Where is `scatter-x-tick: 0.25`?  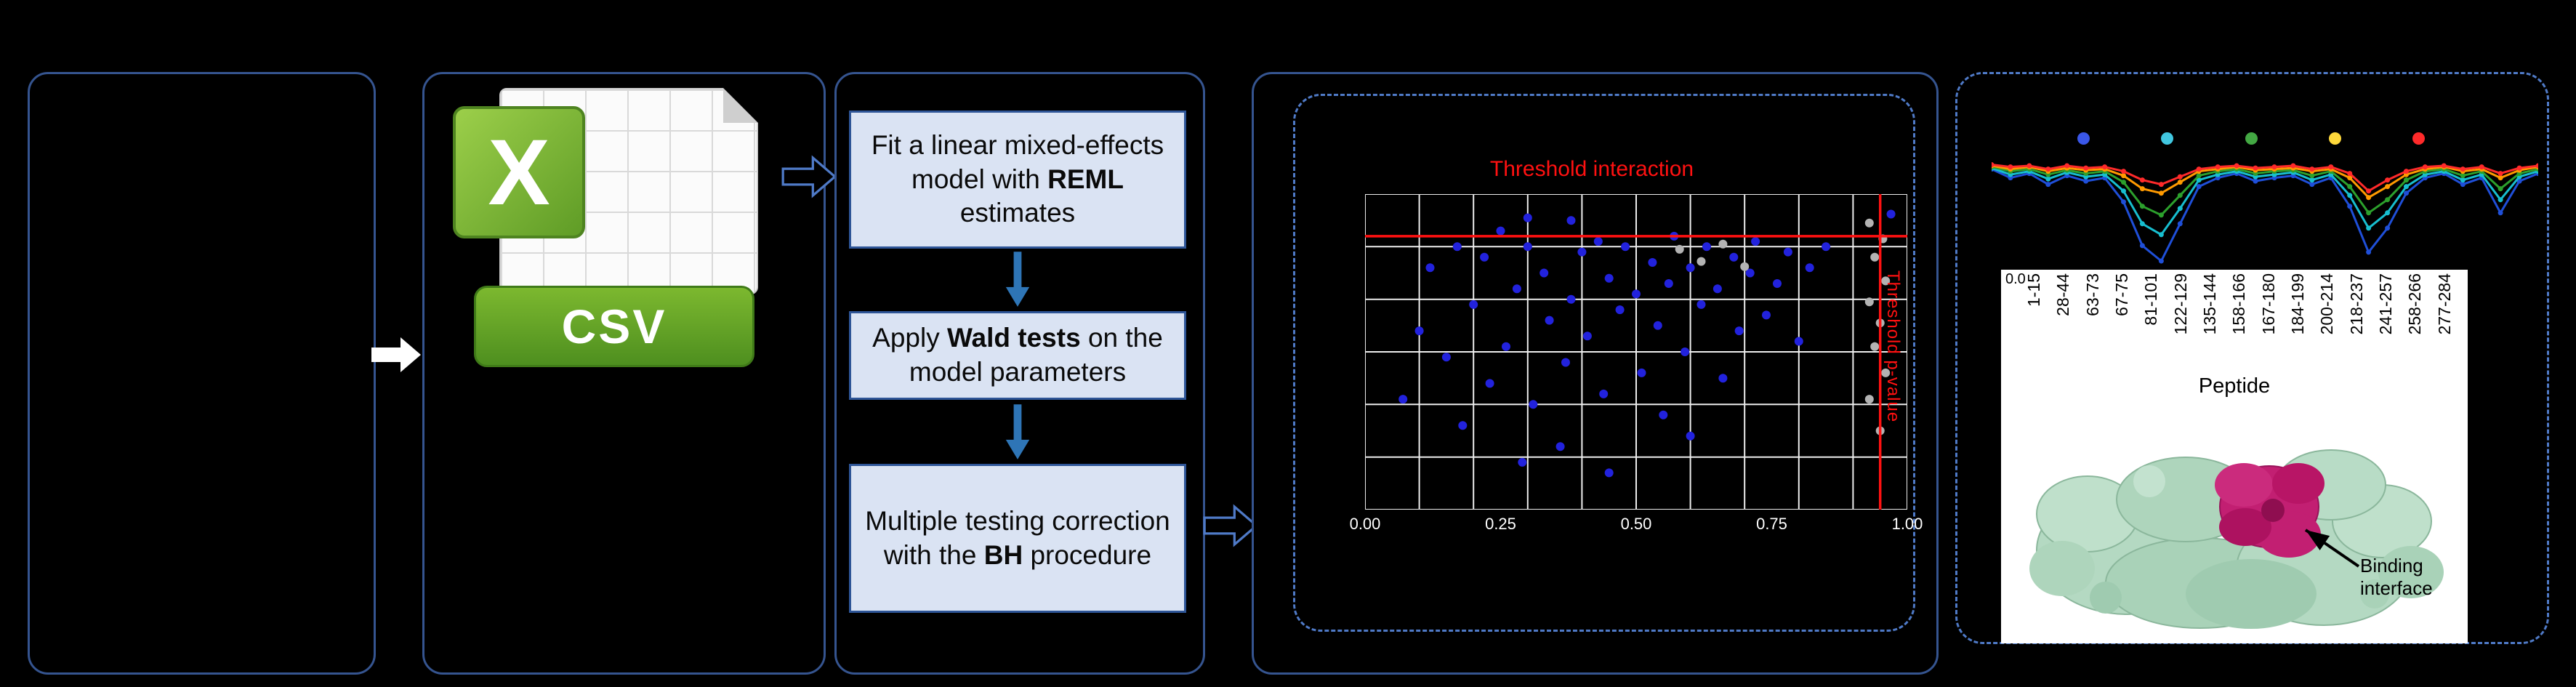
scatter-x-tick: 0.25 is located at coordinates (1500, 524).